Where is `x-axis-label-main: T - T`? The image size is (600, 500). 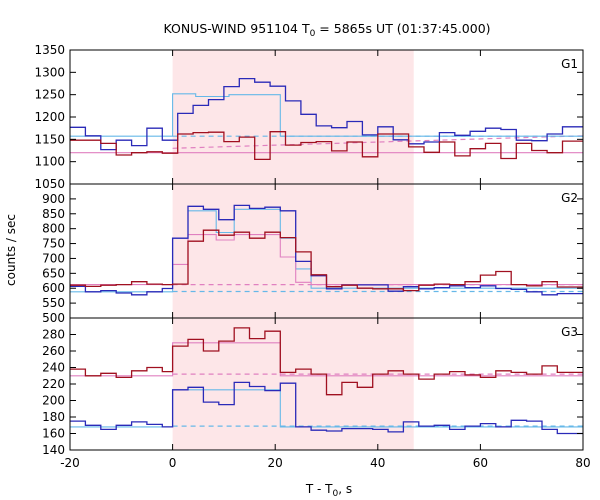
x-axis-label-main: T - T is located at coordinates (319, 489).